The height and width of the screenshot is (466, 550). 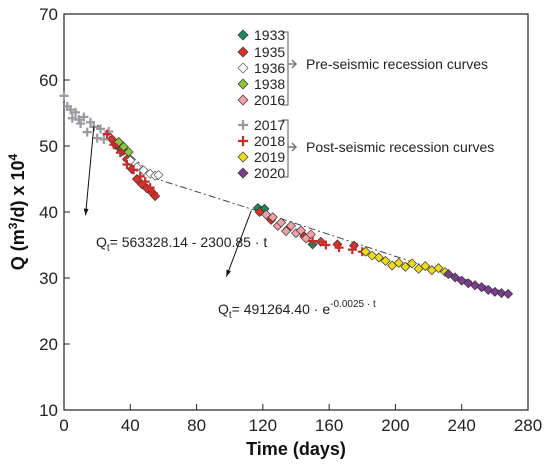 I want to click on legend-marker-2018, so click(x=243, y=141).